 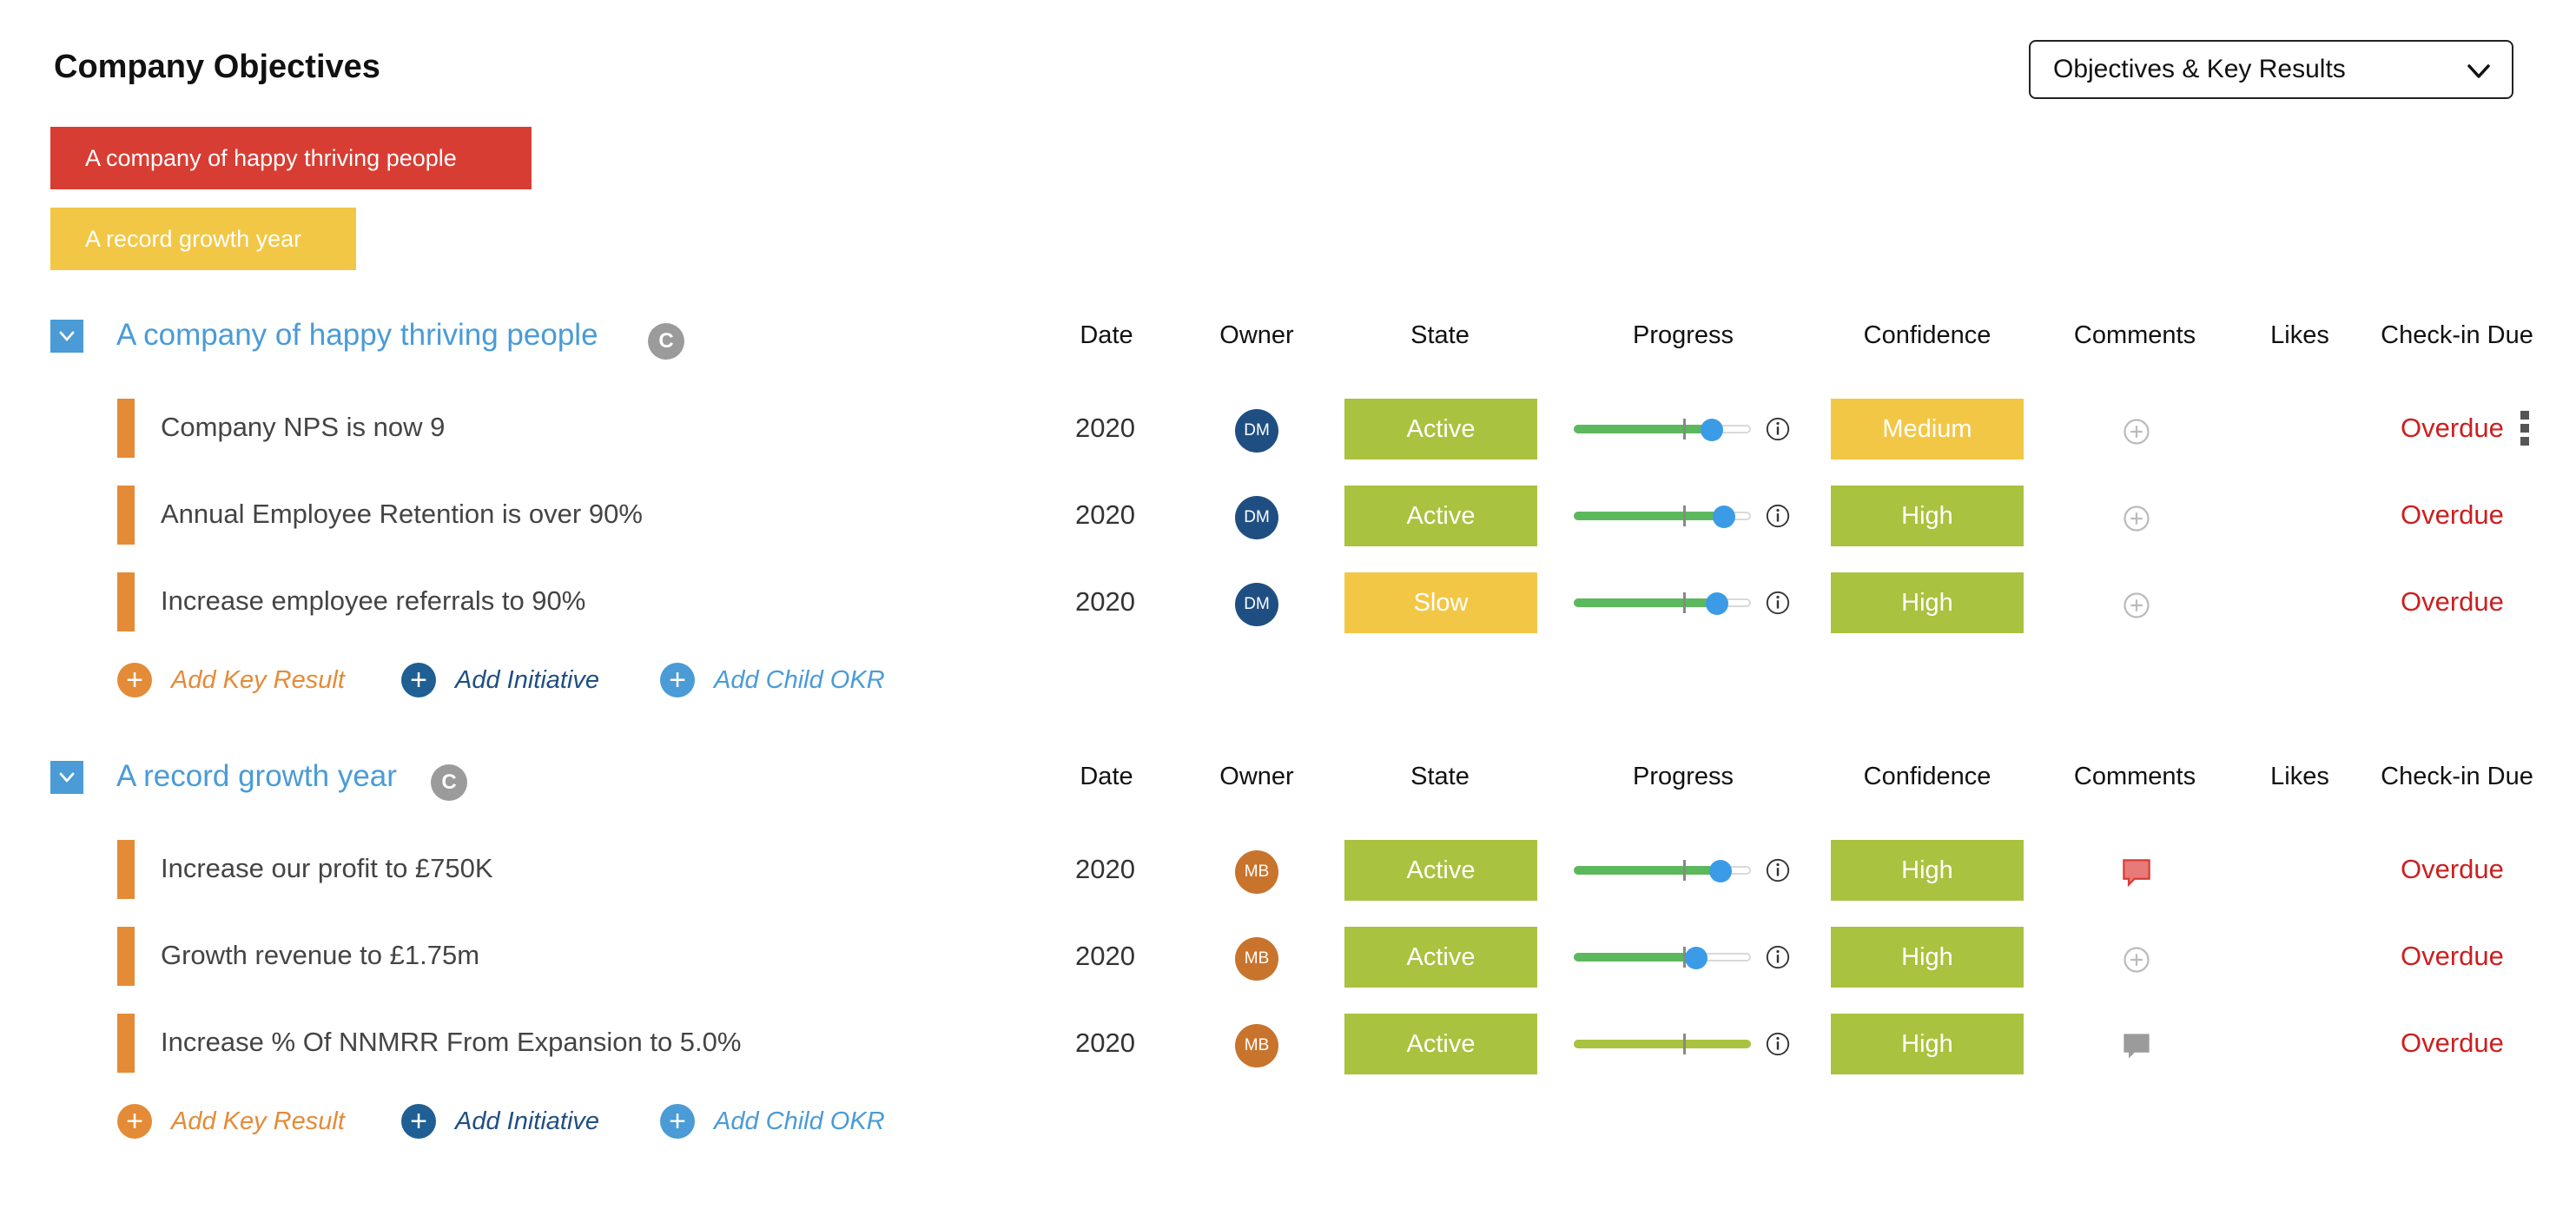 I want to click on state-badge: Slow, so click(x=1440, y=602).